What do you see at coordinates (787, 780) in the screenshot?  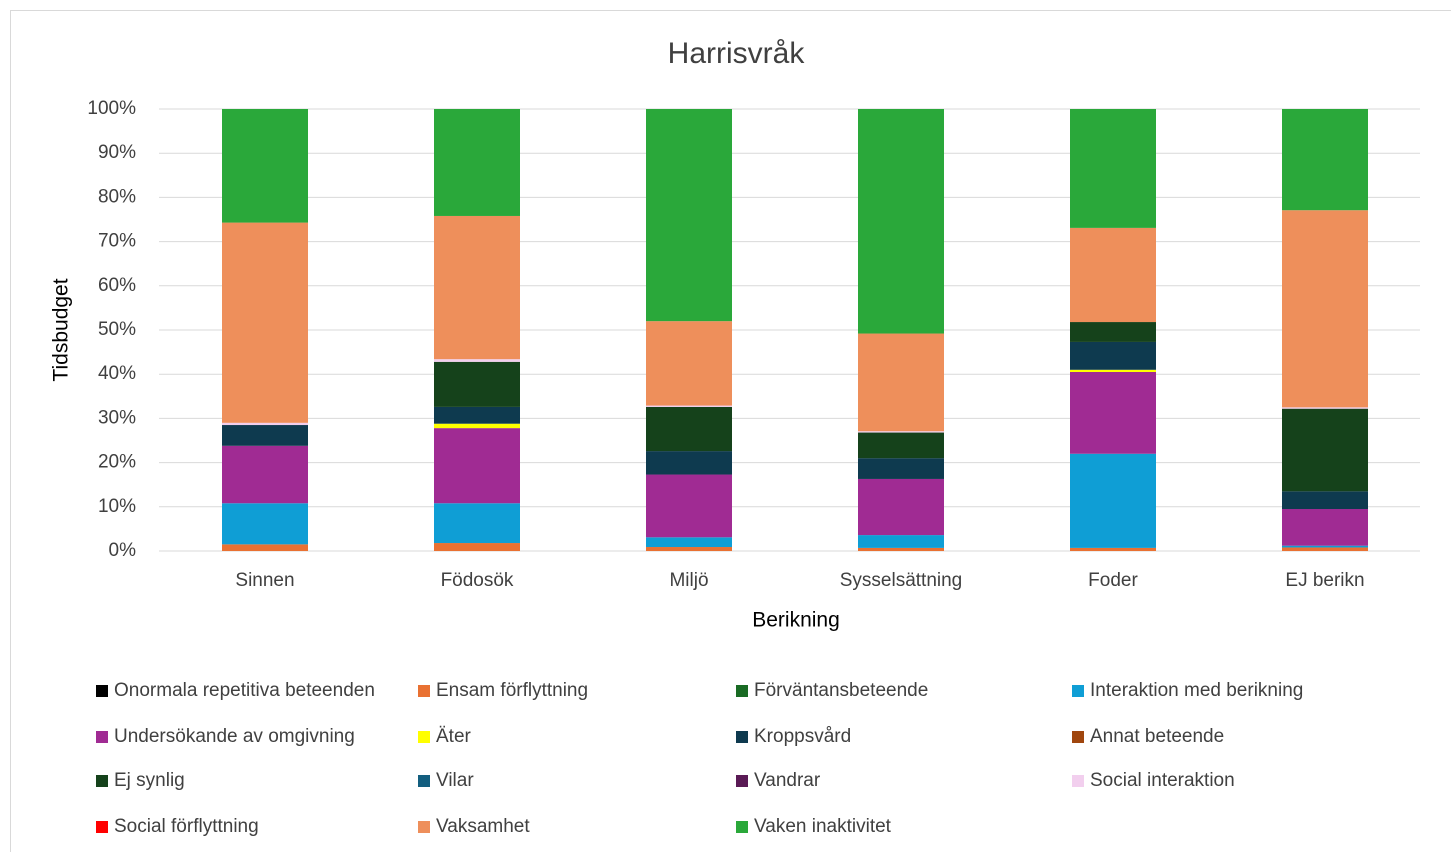 I see `legend-label: Vandrar` at bounding box center [787, 780].